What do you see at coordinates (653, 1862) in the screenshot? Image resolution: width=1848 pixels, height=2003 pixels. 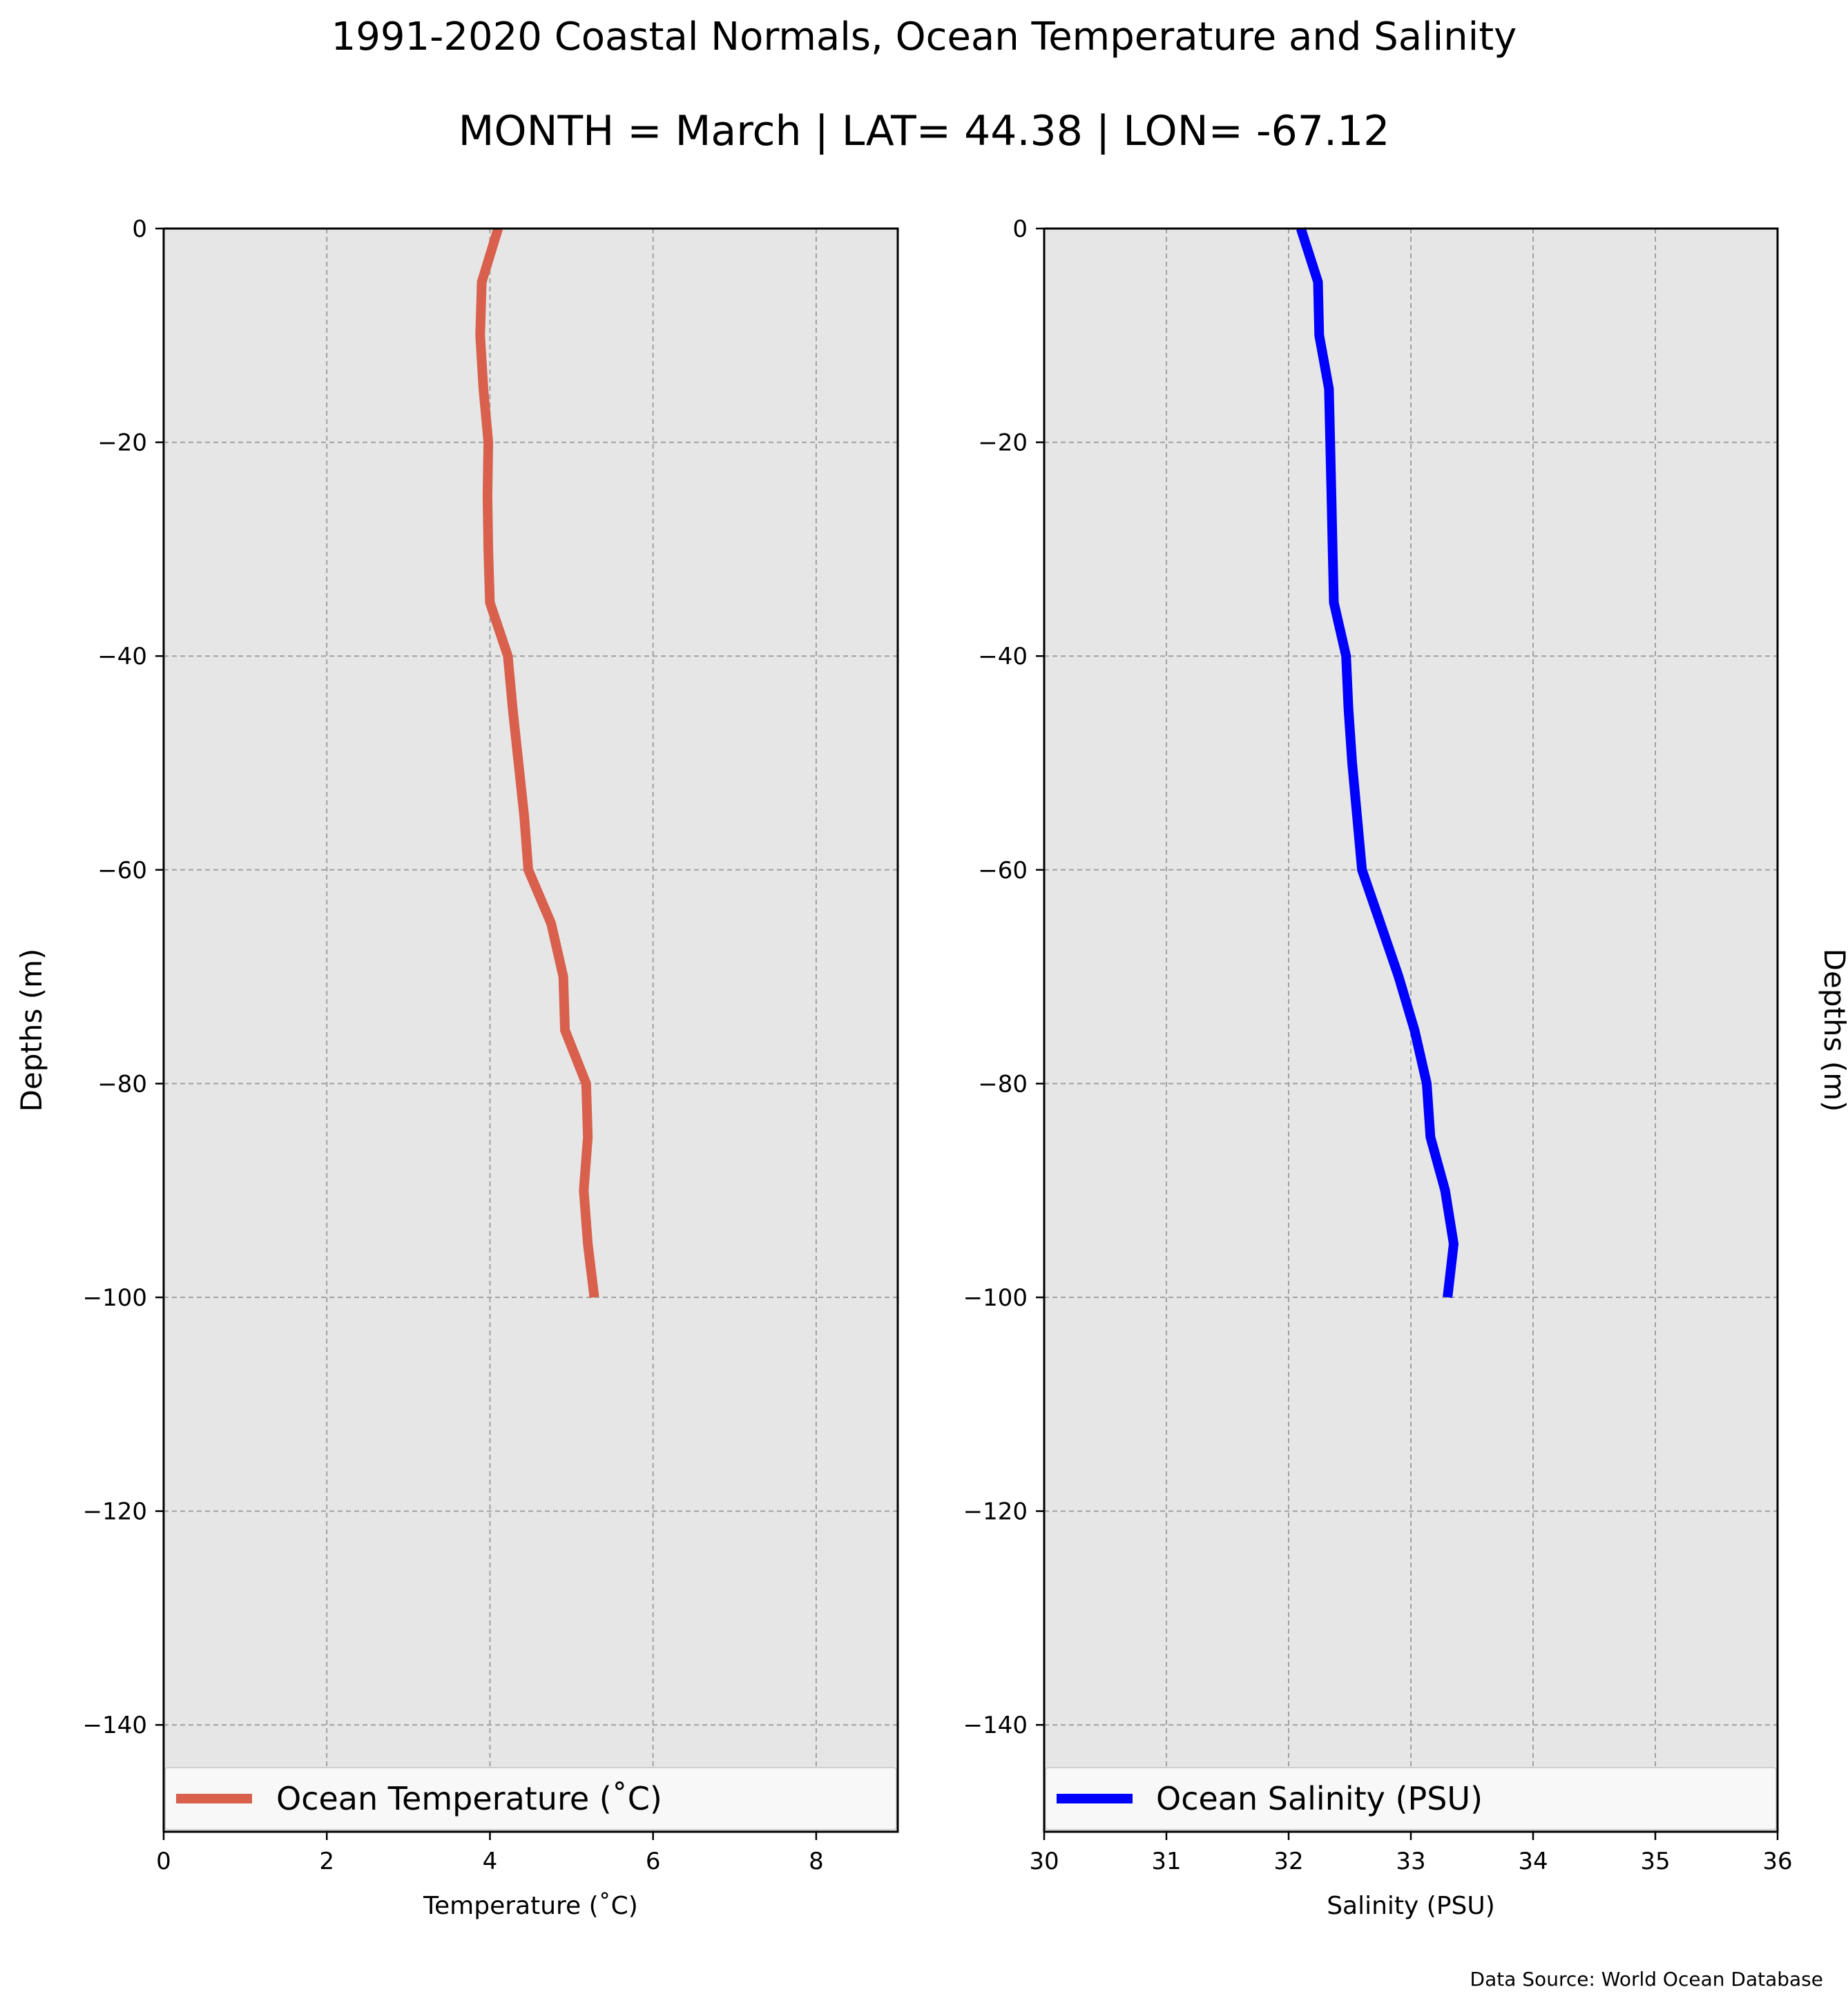 I see `x-tick-label: 6` at bounding box center [653, 1862].